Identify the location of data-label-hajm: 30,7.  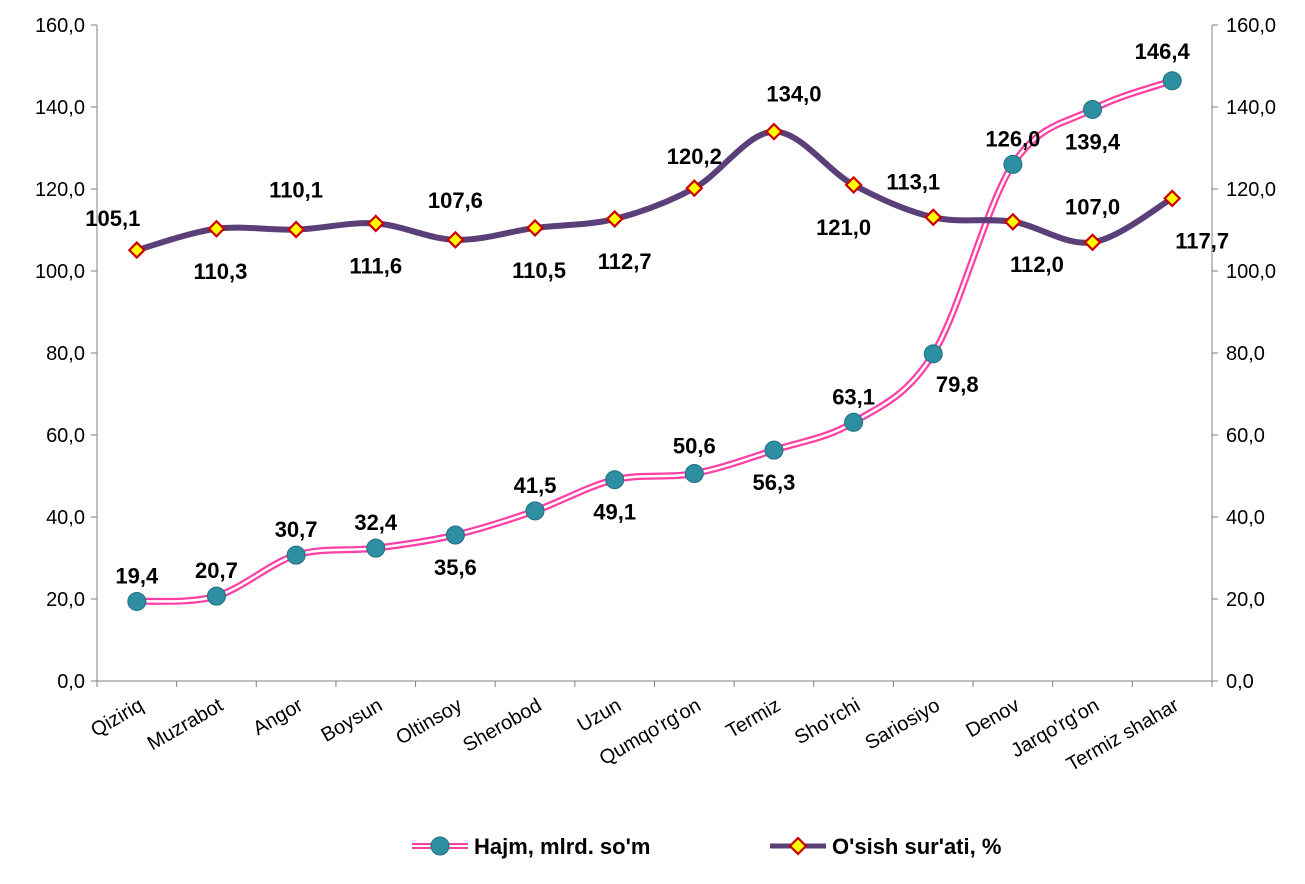
(296, 529).